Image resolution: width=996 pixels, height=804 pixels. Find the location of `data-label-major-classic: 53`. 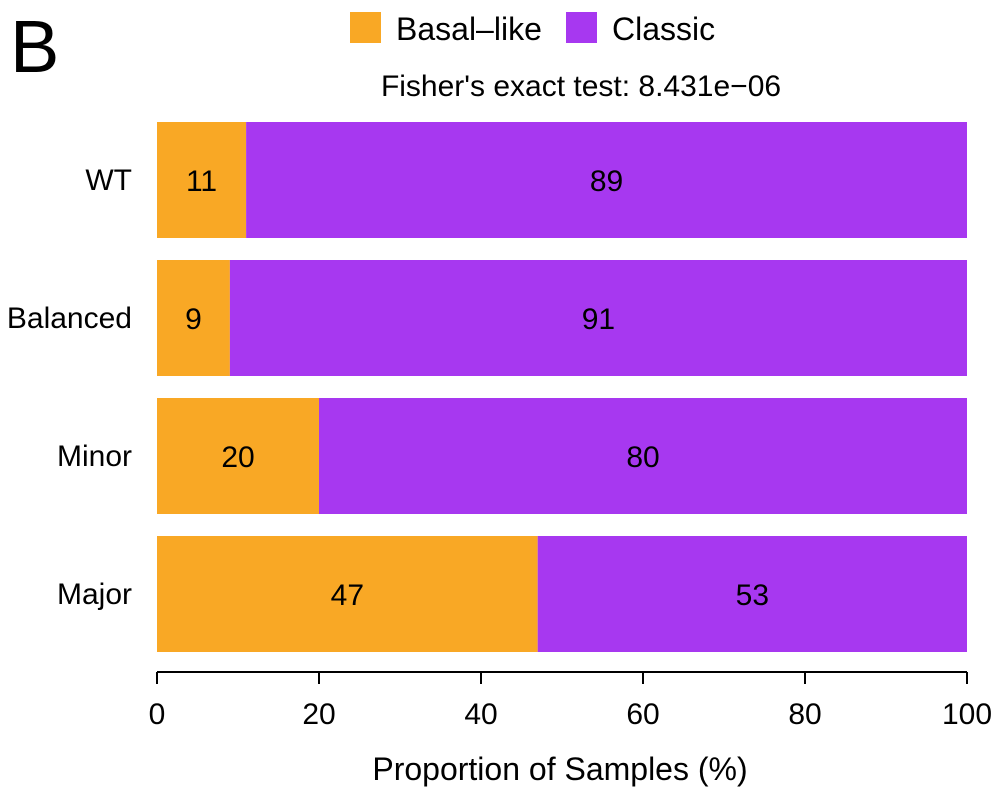

data-label-major-classic: 53 is located at coordinates (752, 595).